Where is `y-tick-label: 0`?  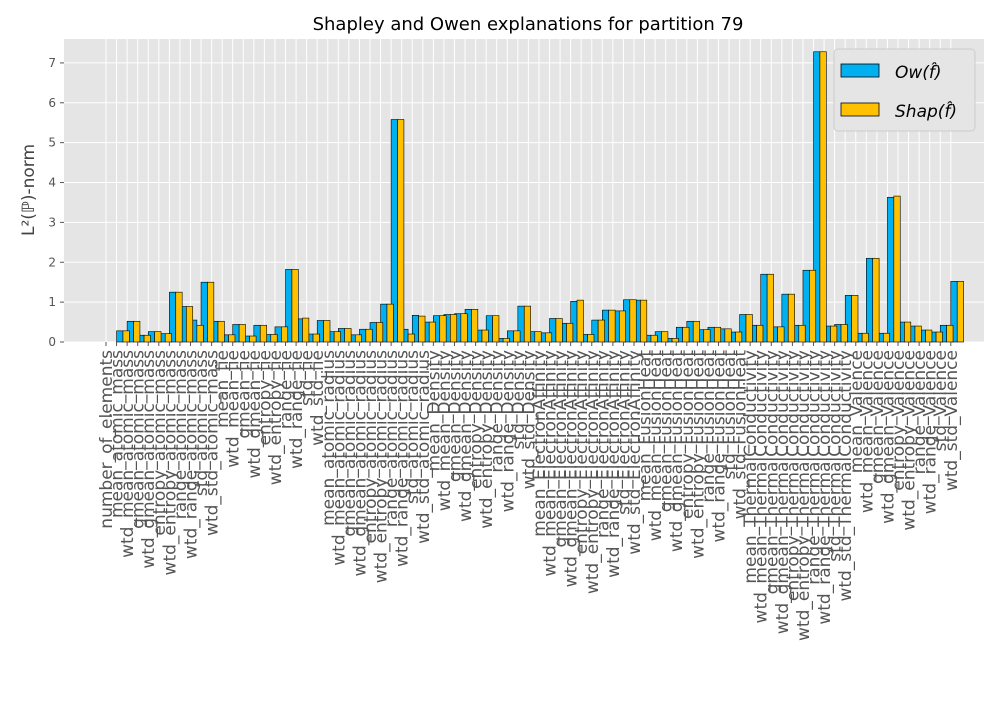
y-tick-label: 0 is located at coordinates (52, 342).